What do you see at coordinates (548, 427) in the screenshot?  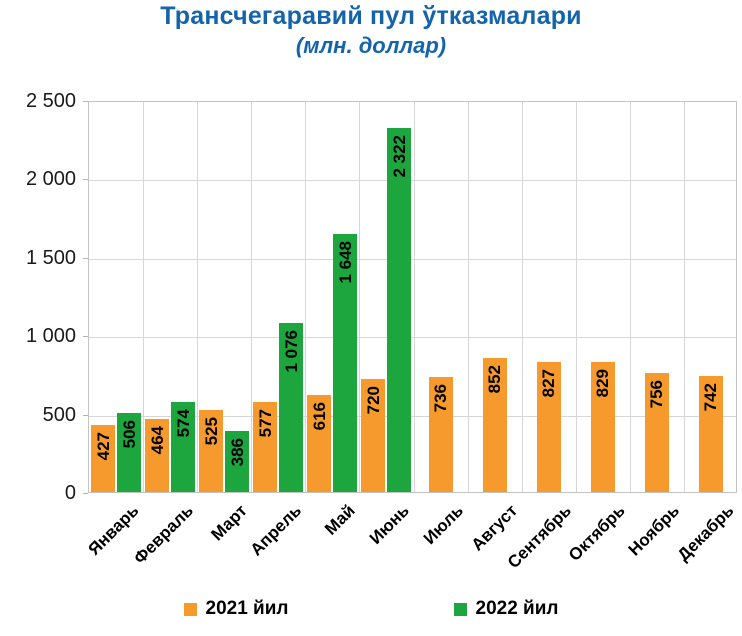 I see `bar-2021-Сентябрь: 827` at bounding box center [548, 427].